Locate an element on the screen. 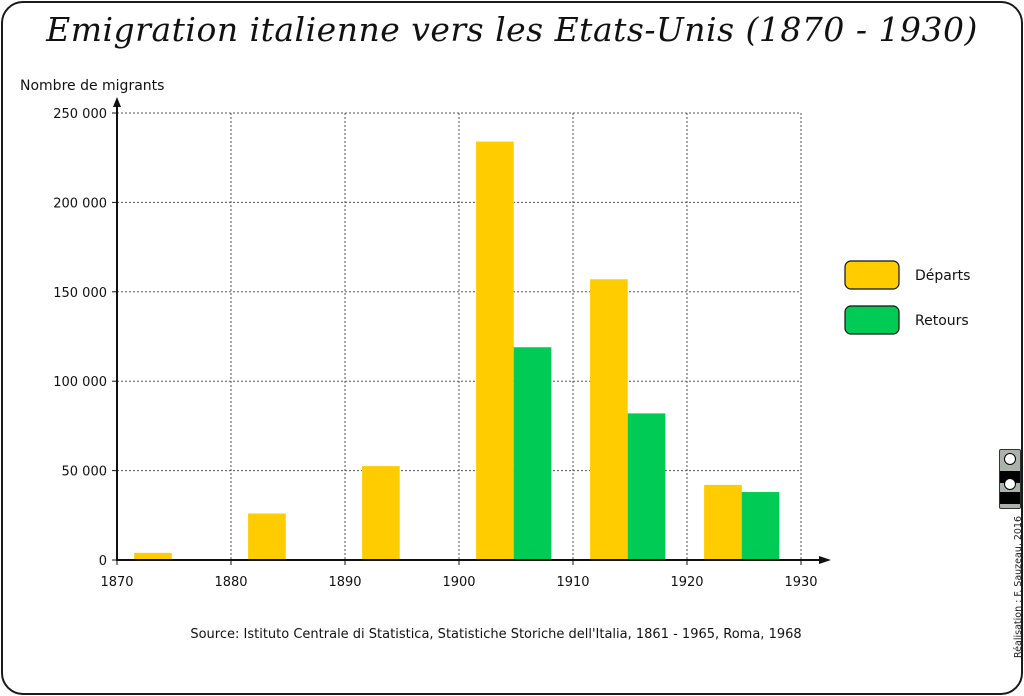 The image size is (1024, 696). bar-departs-1890-1900 is located at coordinates (381, 513).